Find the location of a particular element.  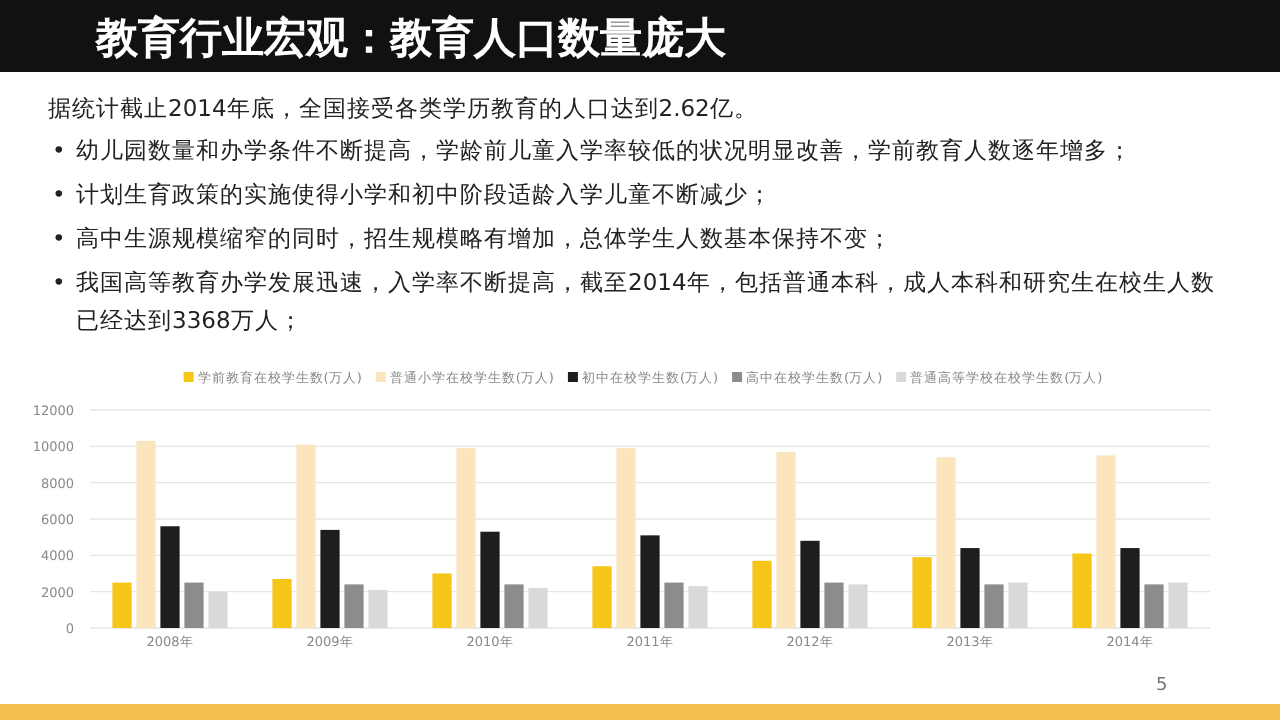

text: •我国高等教育办学发展迅速，入学率不断提高，截至2014年，包括普通本科，成人本科和研究生在校生人数已经达到3368万人； is located at coordinates (633, 301).